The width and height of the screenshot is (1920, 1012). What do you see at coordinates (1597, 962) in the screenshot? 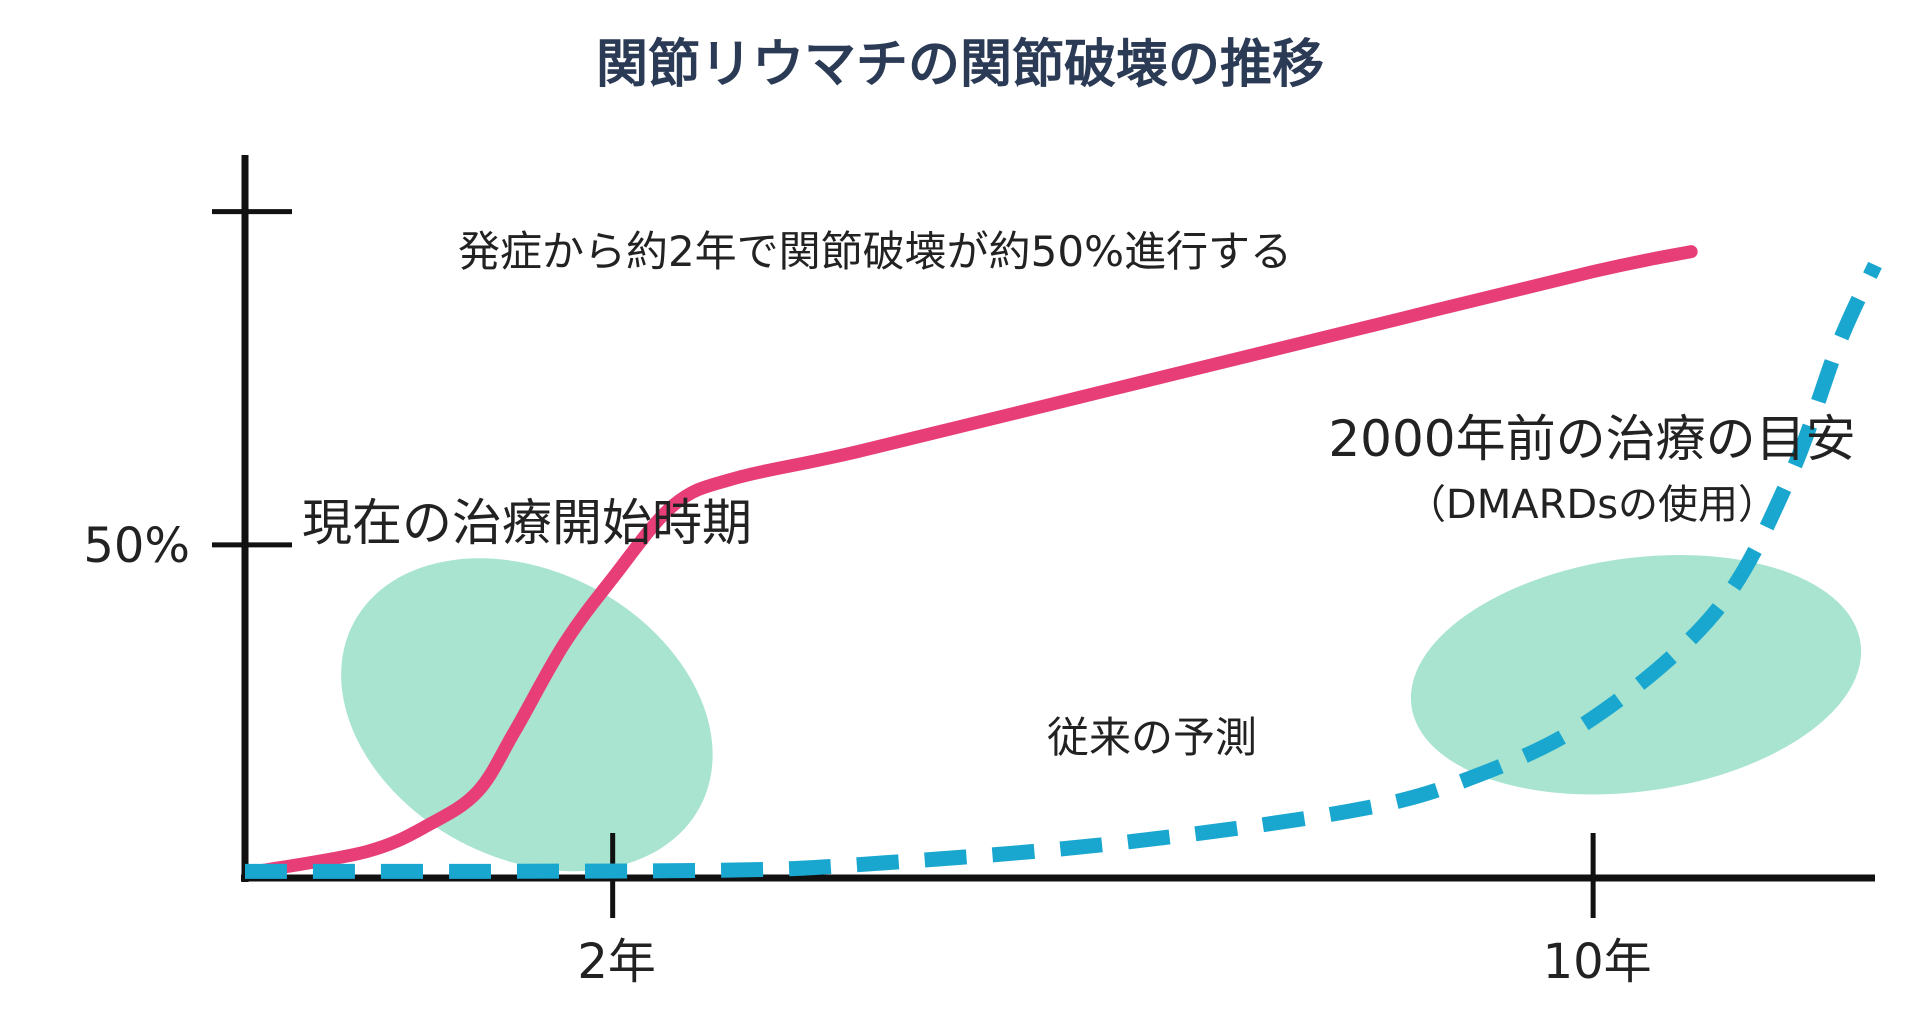
I see `x-tick-label: 10年` at bounding box center [1597, 962].